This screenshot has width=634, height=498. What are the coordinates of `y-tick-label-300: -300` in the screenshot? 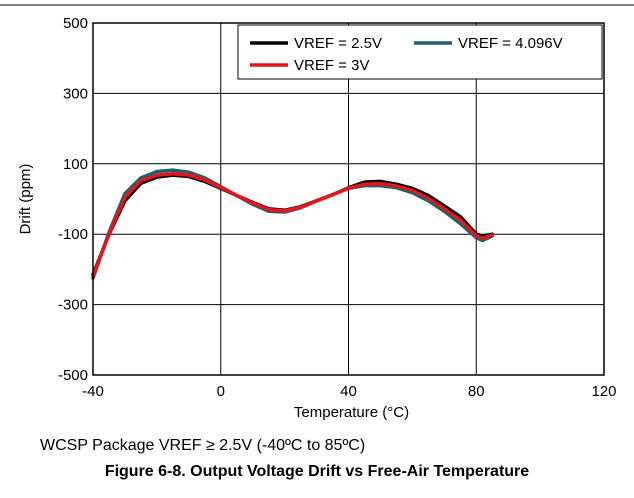 It's located at (73, 305).